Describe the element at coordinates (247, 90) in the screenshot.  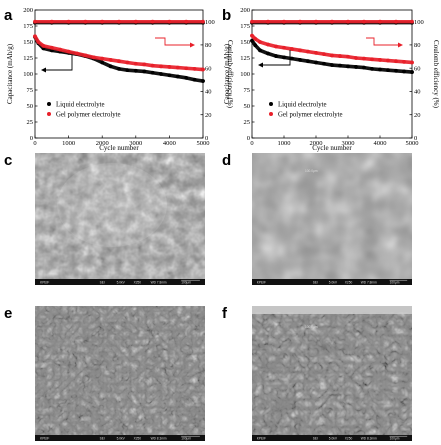
I see `y-tick-label: 75` at that location.